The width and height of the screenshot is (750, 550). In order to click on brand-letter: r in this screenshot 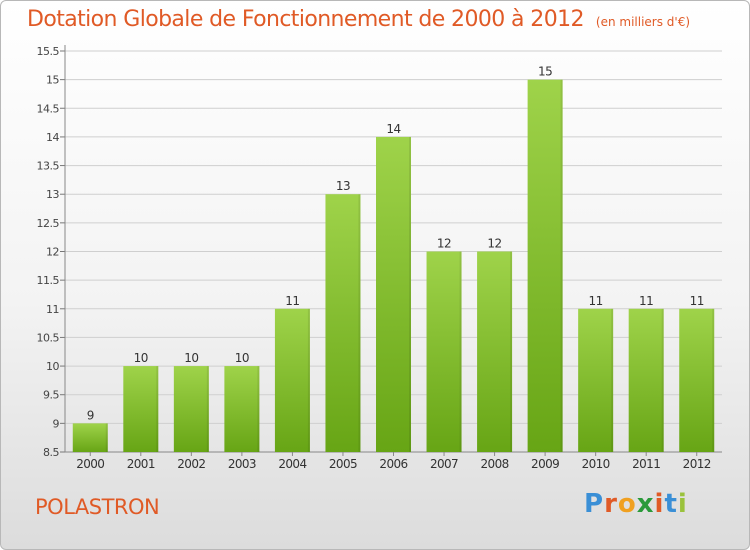, I will do `click(611, 504)`.